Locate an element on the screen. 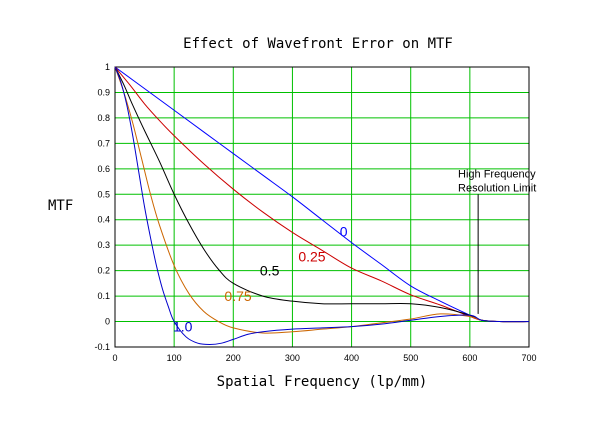  y-tick-labels: -0.1 0 0.1 0.2 0.3 0.4 0.5 0.6 0.7 0.8 0.9 1 is located at coordinates (102, 207).